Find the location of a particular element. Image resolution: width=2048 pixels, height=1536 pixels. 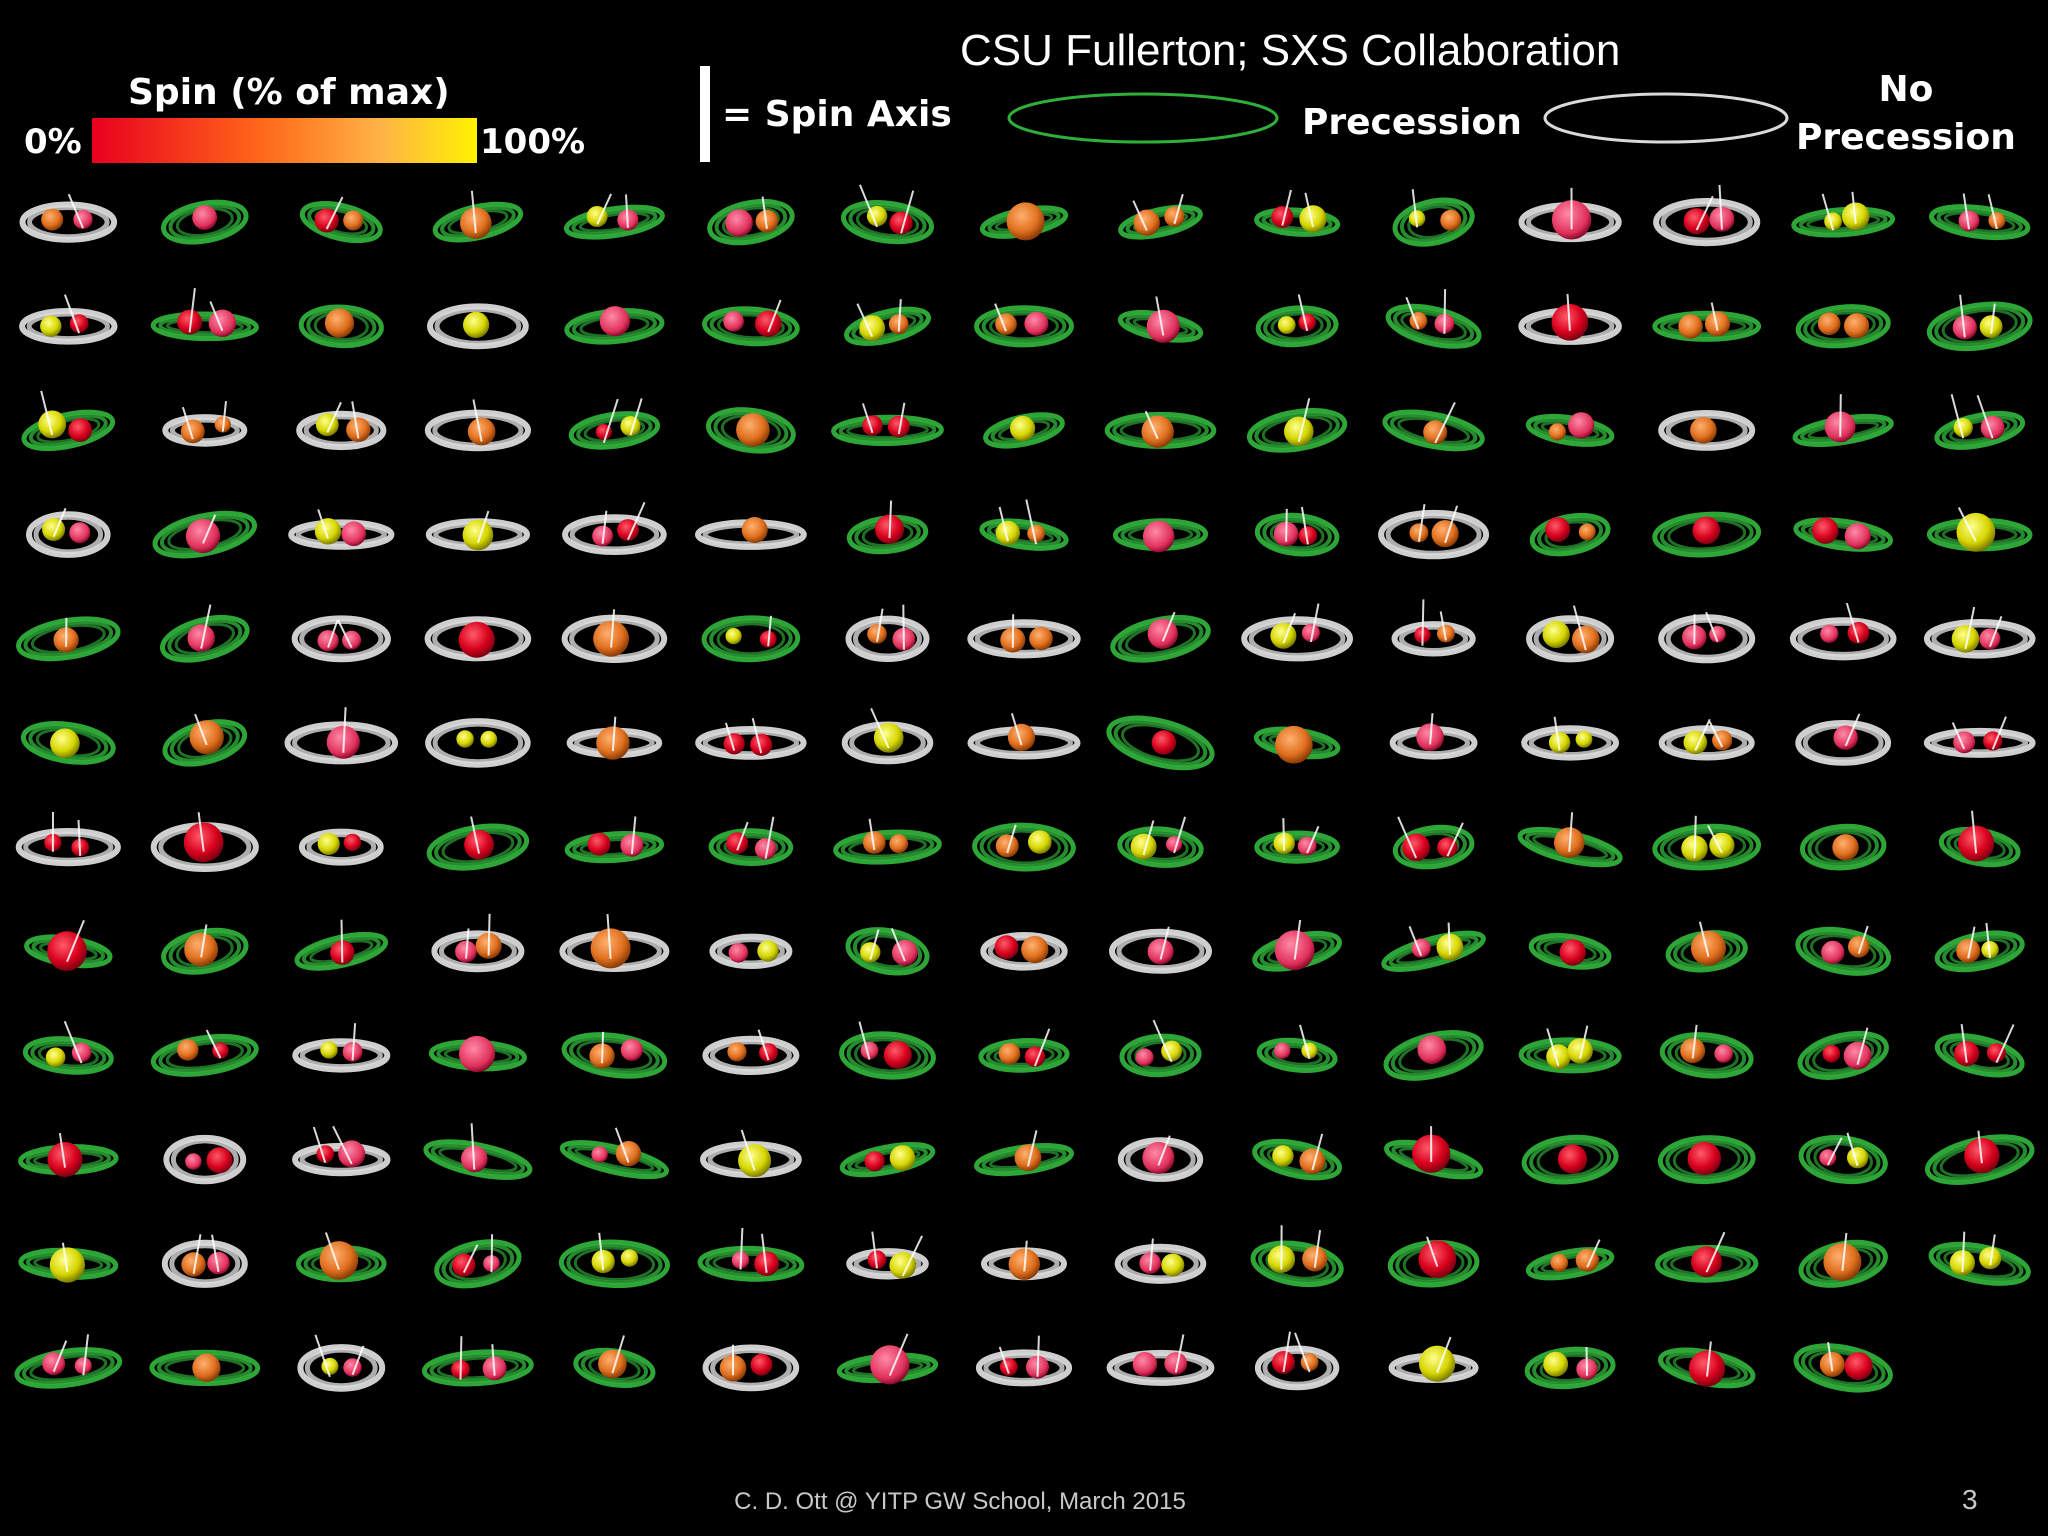

precession-ring-icon is located at coordinates (1143, 118).